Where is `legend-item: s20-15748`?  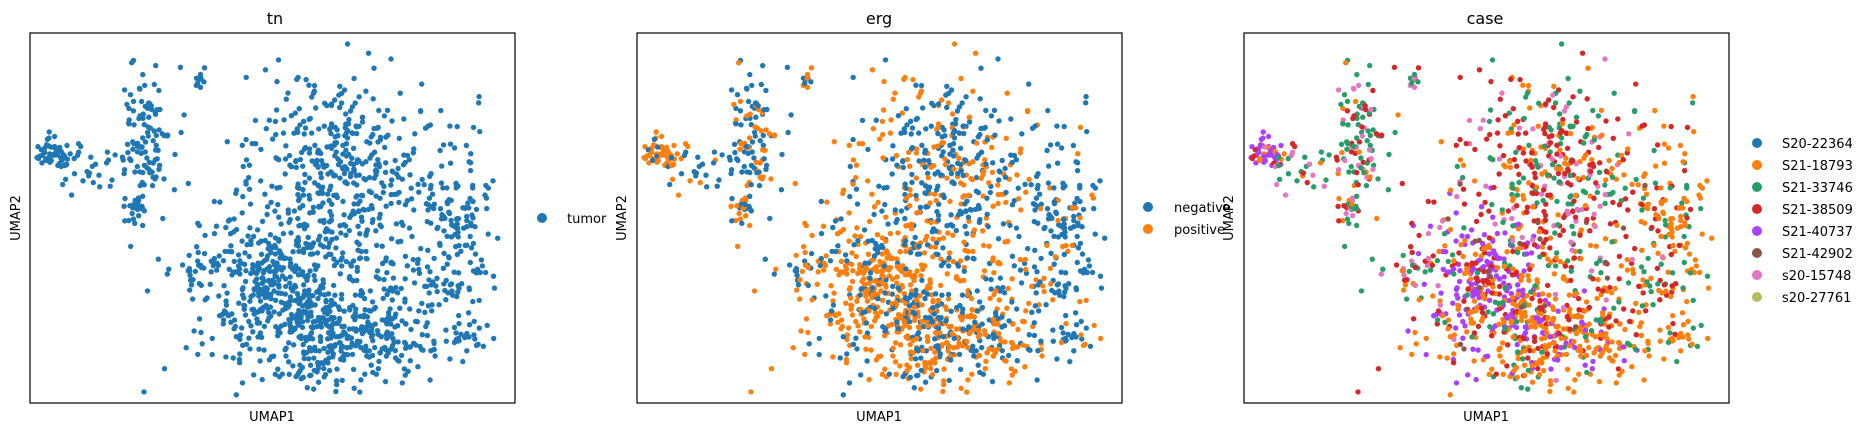 legend-item: s20-15748 is located at coordinates (1801, 276).